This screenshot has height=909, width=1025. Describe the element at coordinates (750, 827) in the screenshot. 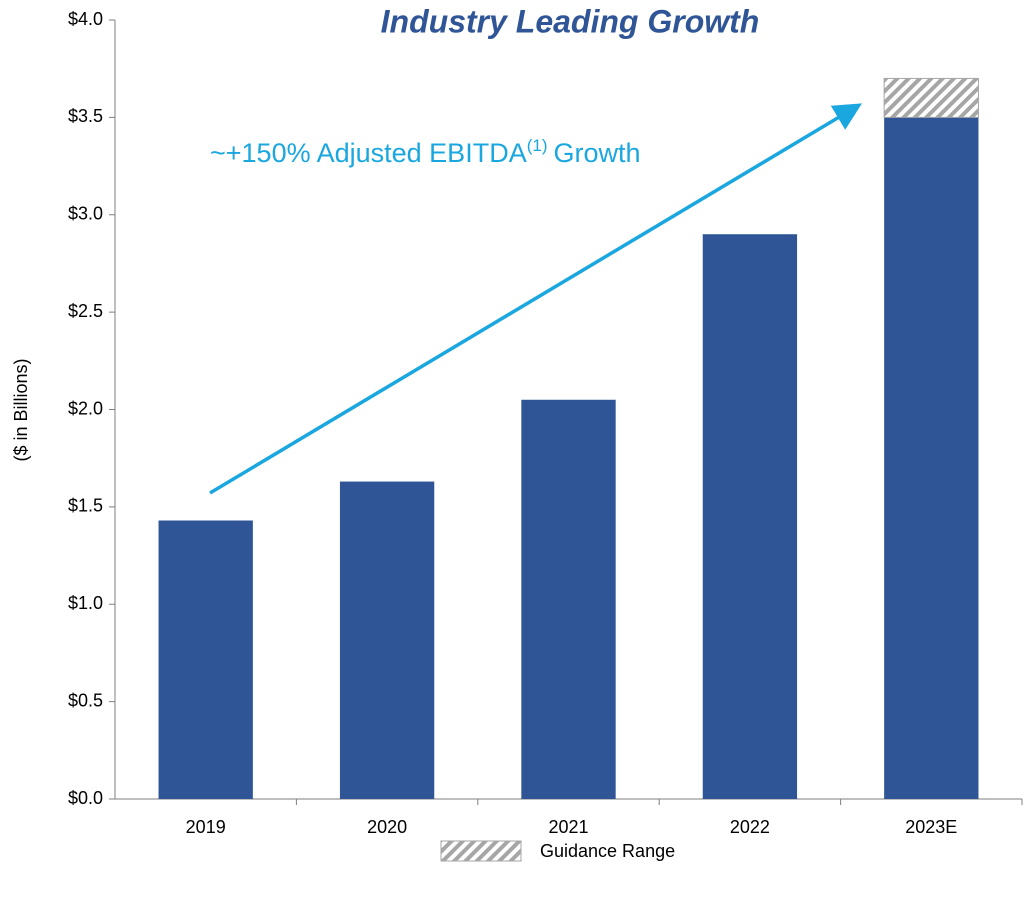

I see `x-tick-label: 2022` at that location.